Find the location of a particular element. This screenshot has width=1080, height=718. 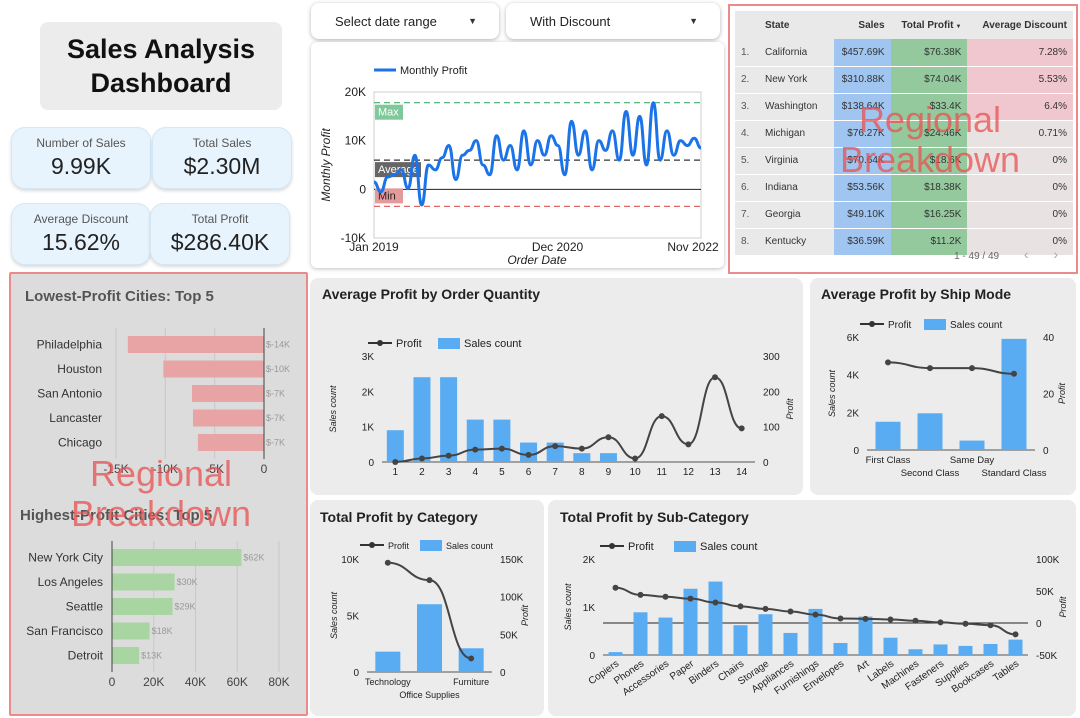

chevron-right-icon: › is located at coordinates (1055, 254).